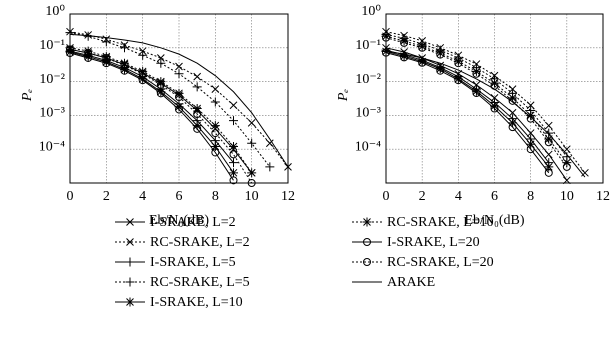 This screenshot has width=613, height=359. I want to click on legend-label: I-SRAKE, L=10, so click(196, 302).